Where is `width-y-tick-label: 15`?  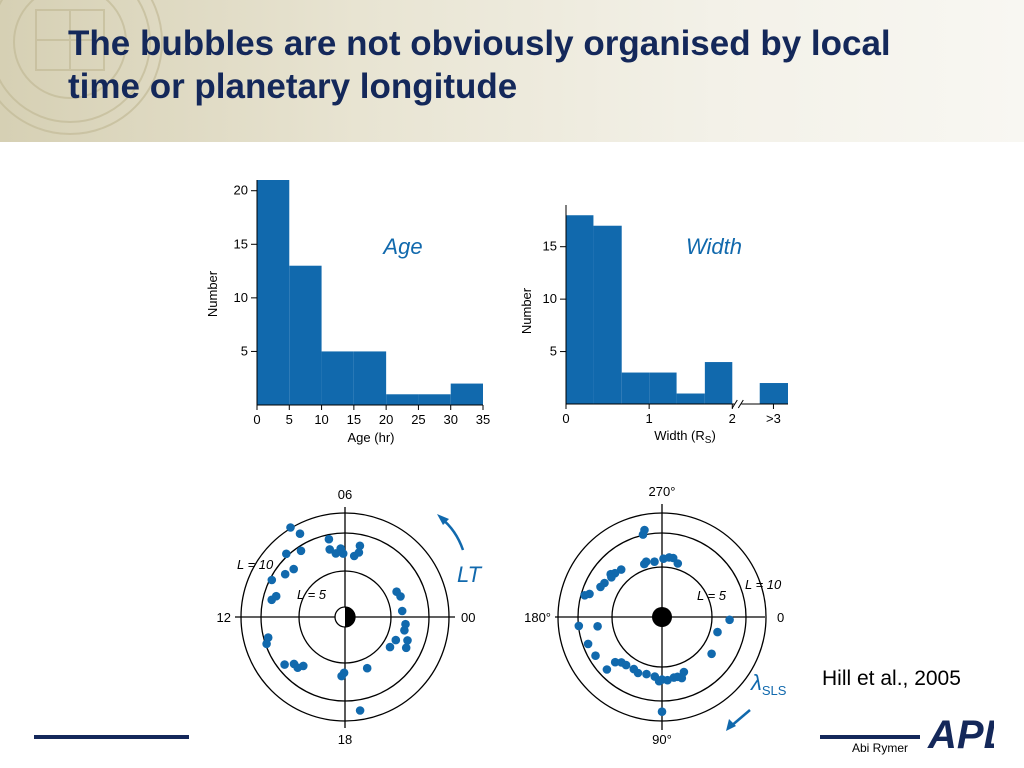 width-y-tick-label: 15 is located at coordinates (550, 246).